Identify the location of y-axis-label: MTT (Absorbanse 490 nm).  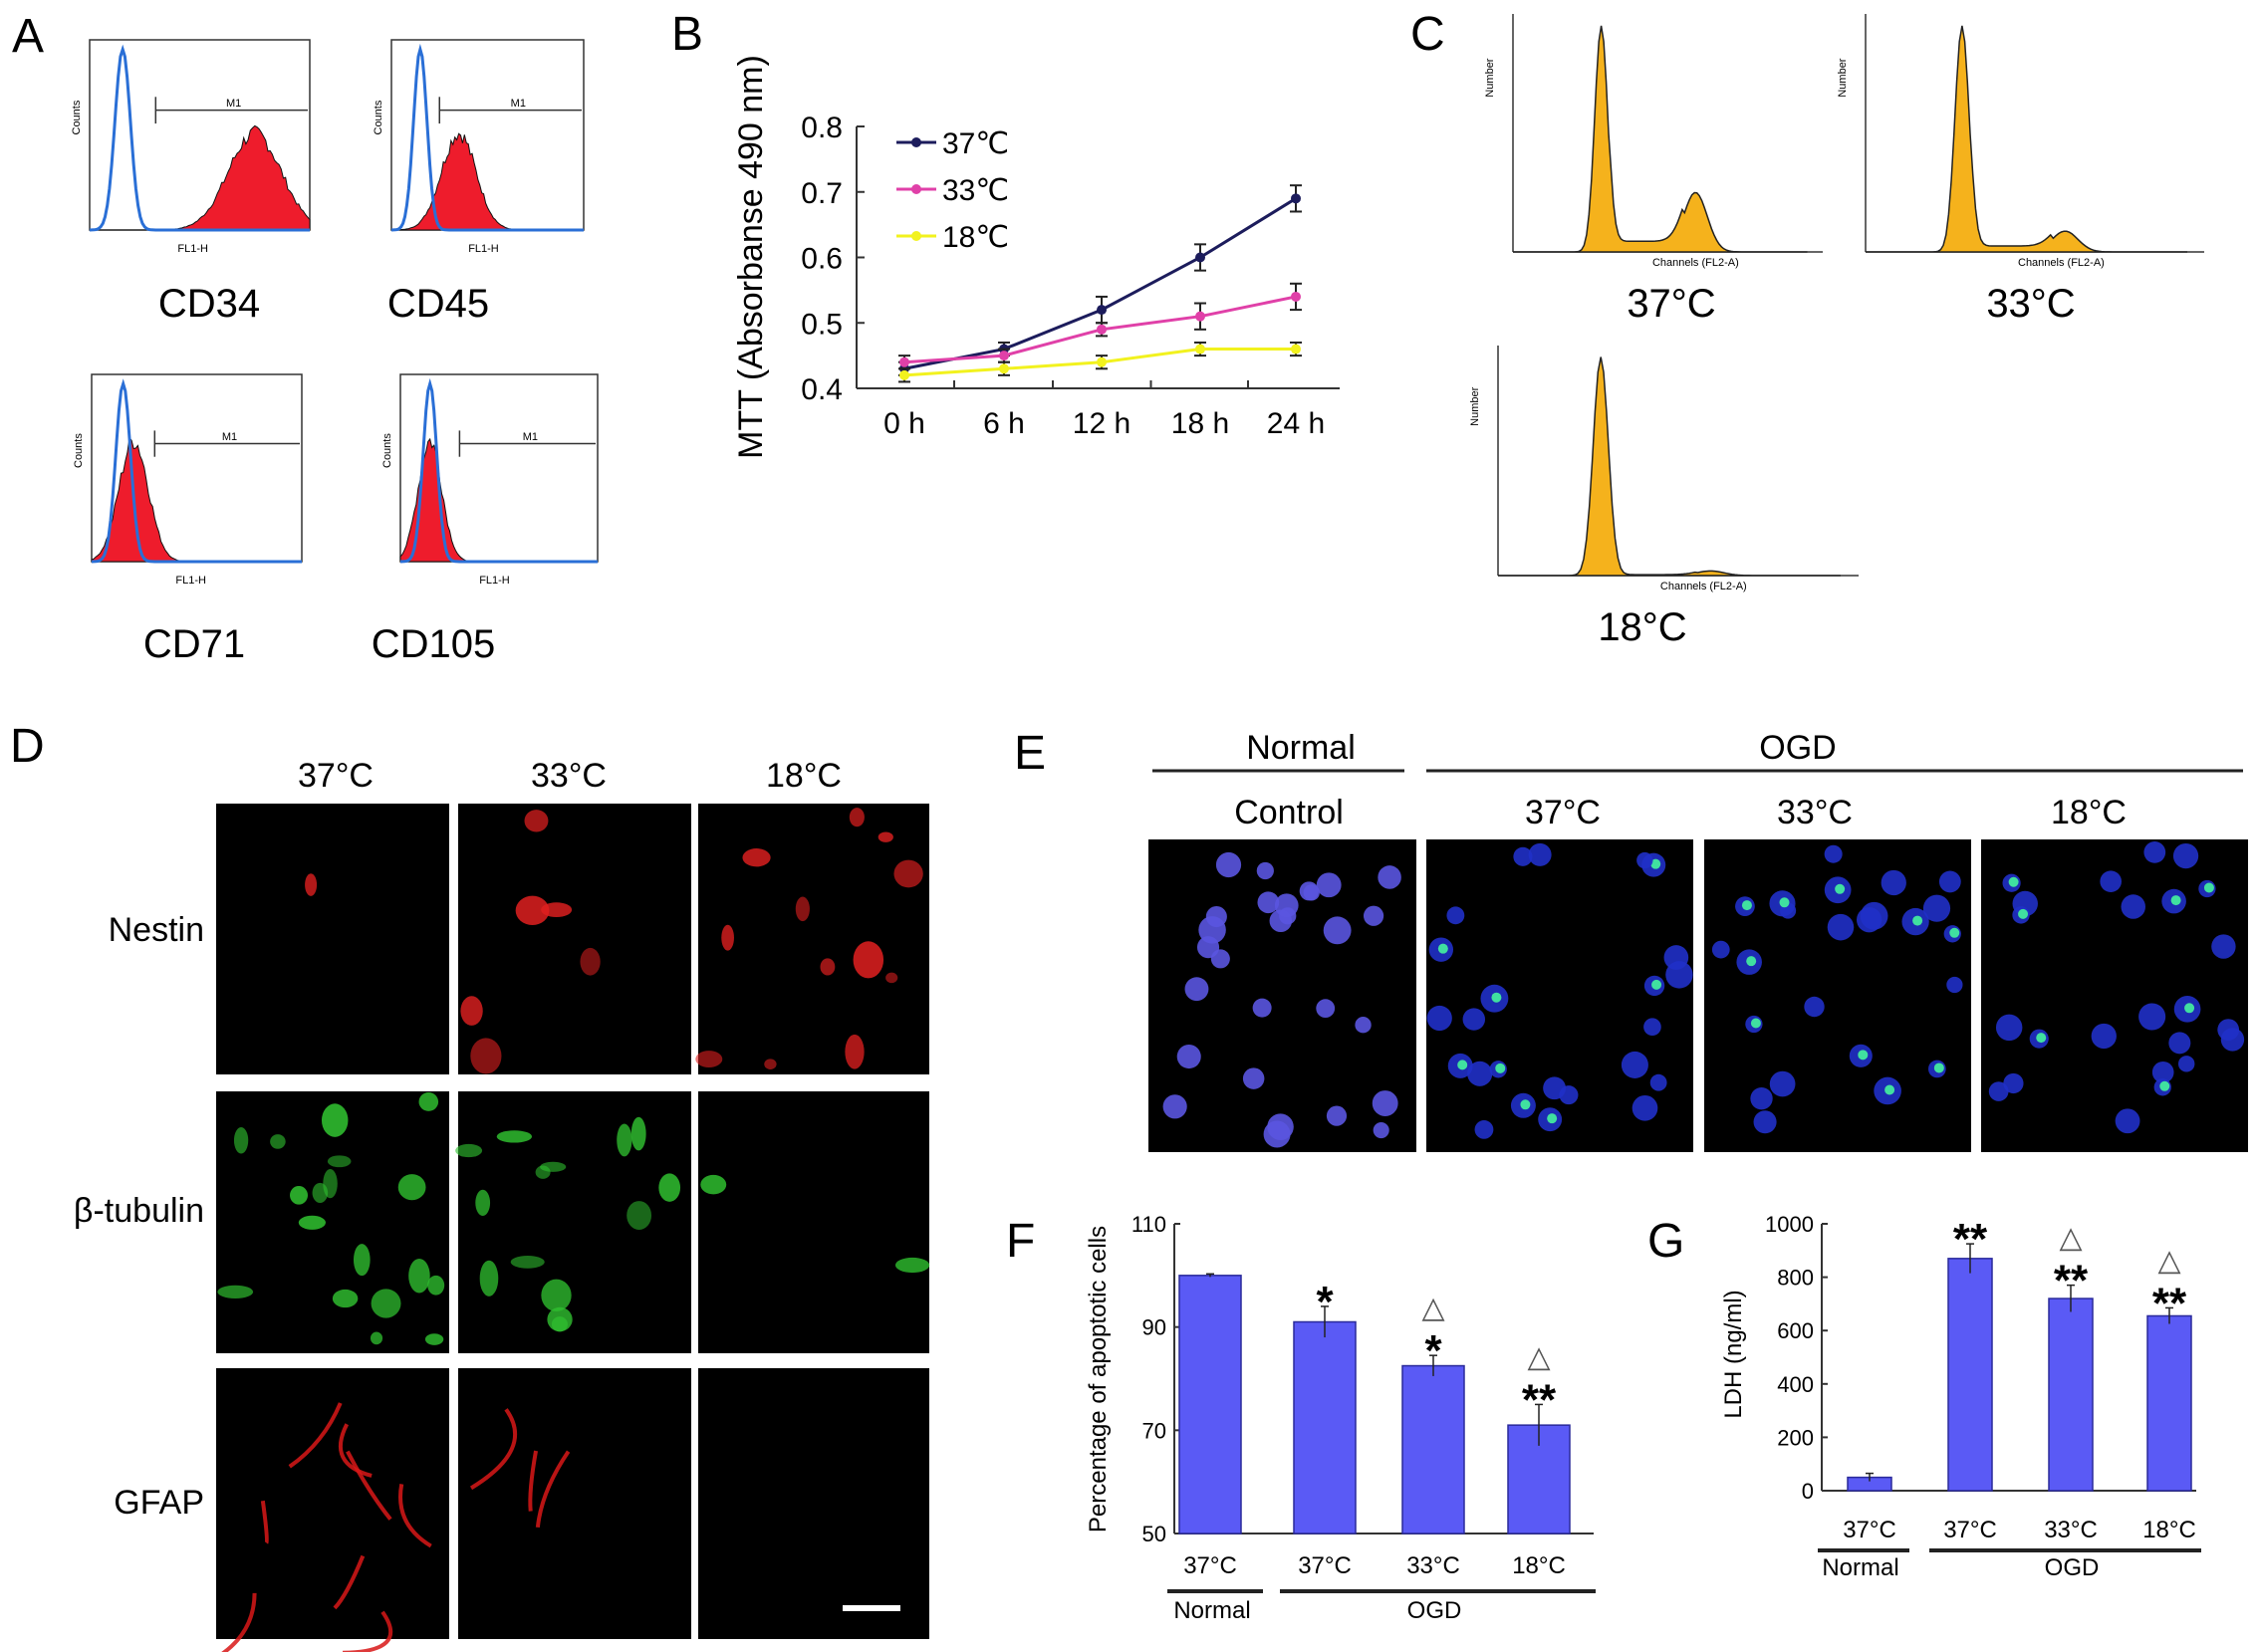
(751, 257).